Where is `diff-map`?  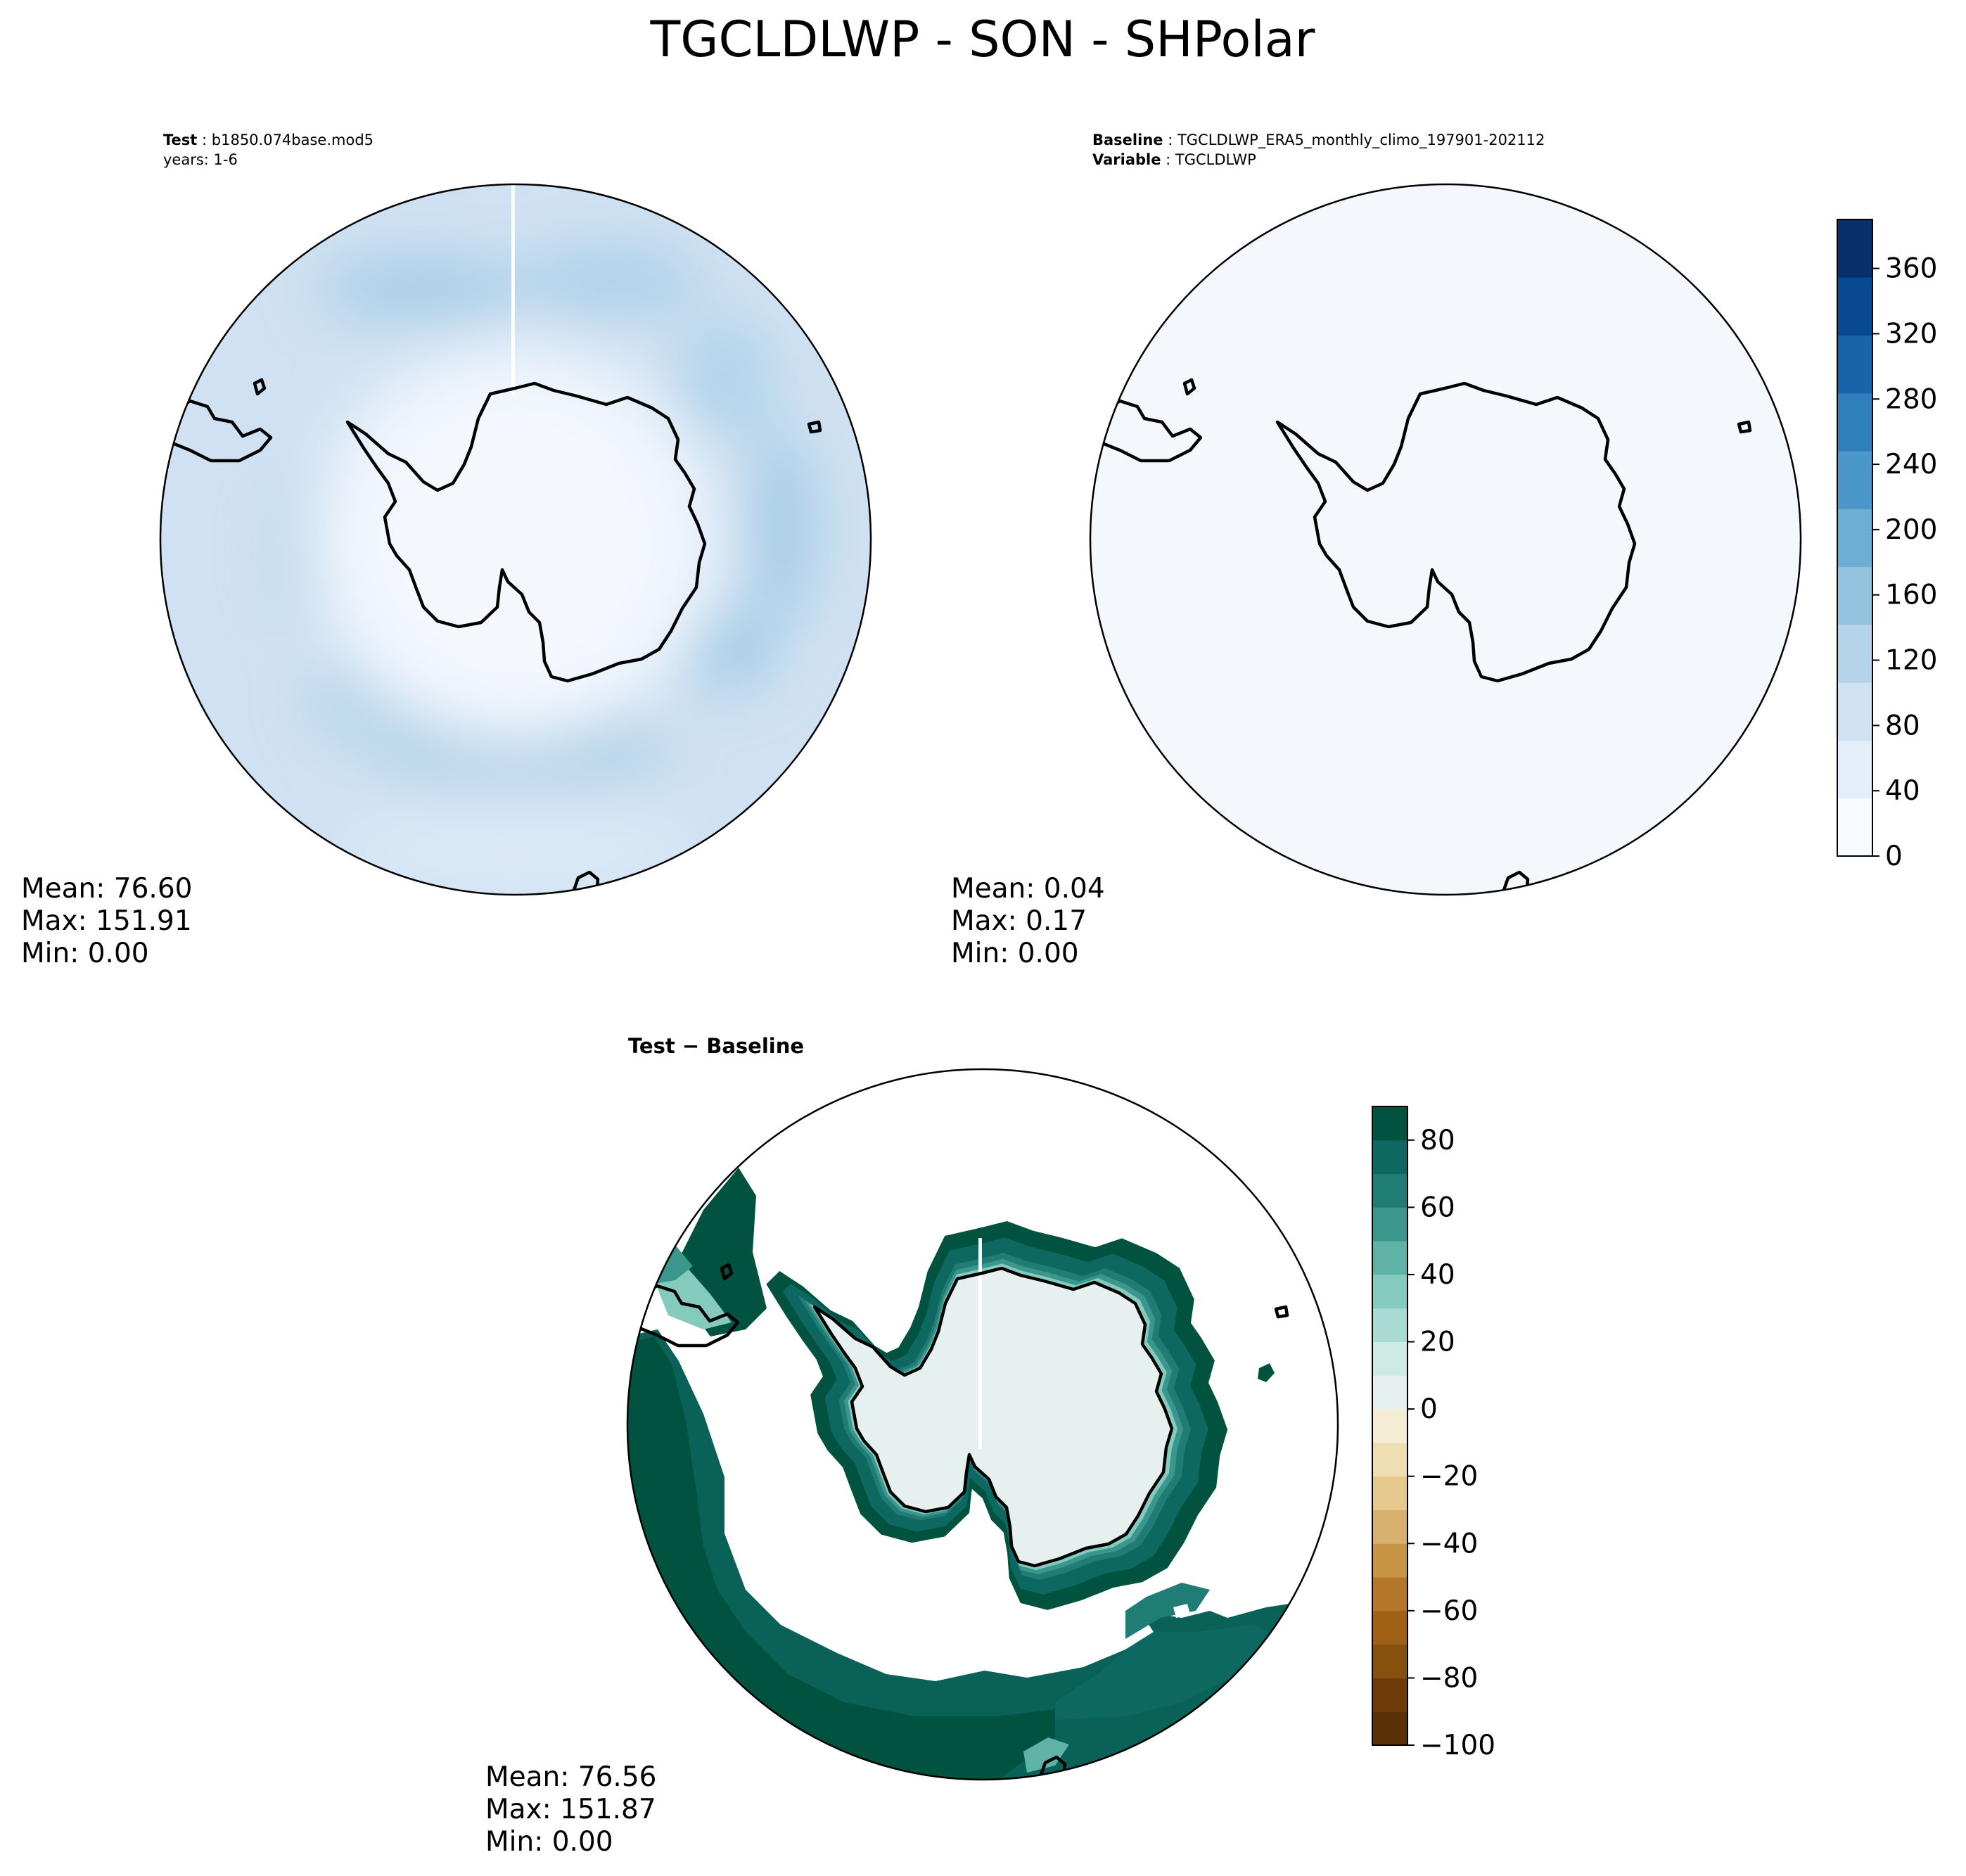 diff-map is located at coordinates (982, 1424).